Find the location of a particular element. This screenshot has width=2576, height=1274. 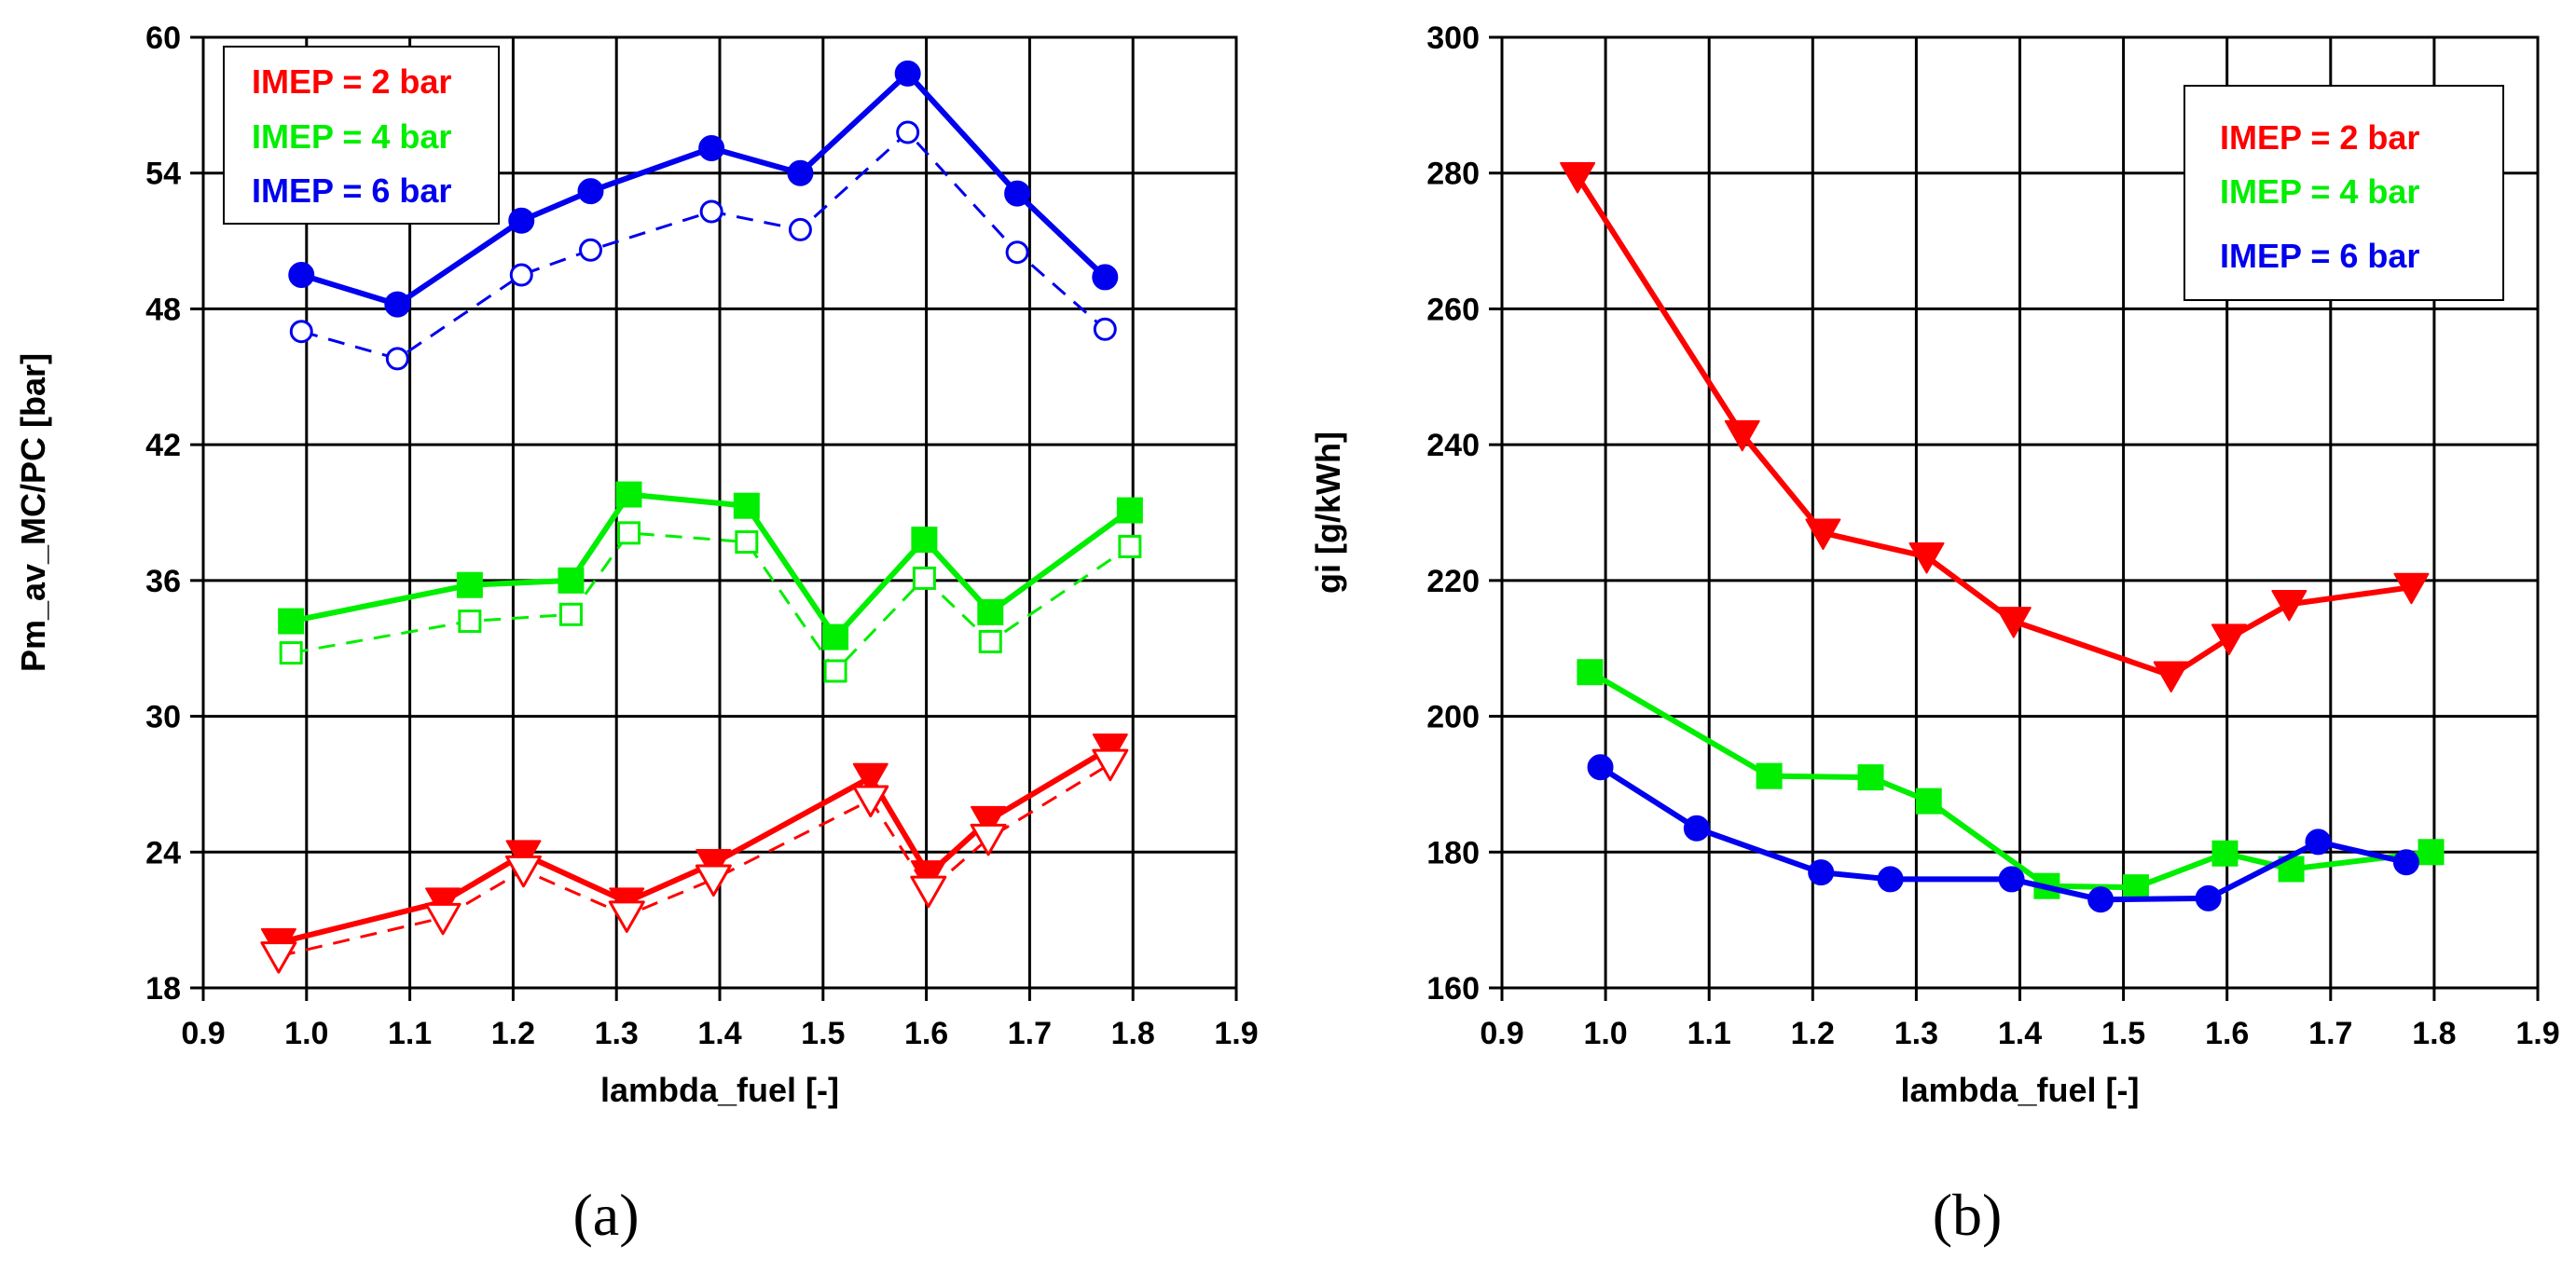

y-tick-label: 280 is located at coordinates (1453, 174).